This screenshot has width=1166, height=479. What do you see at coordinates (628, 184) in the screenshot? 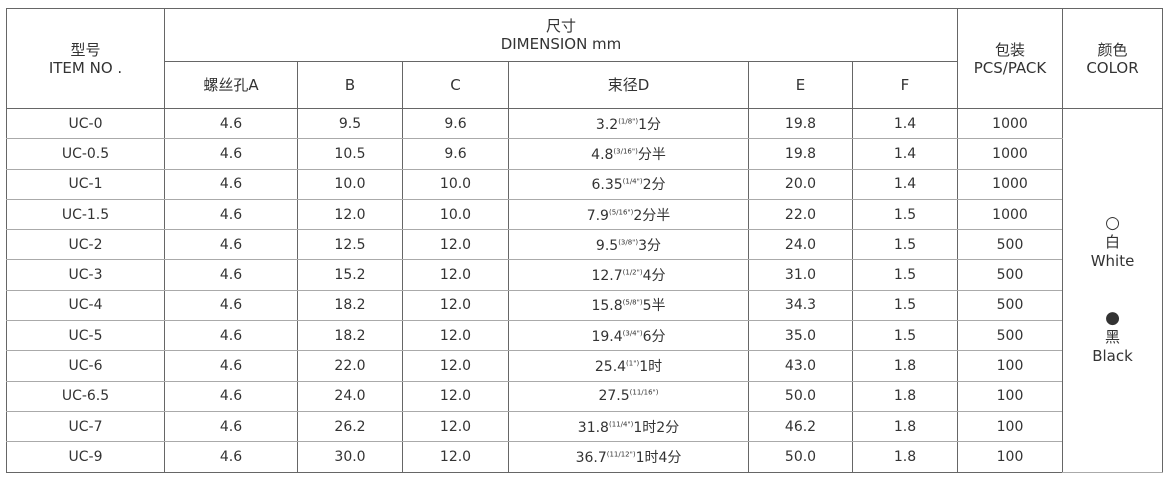
I see `cell-d: 6.35(1/4")2分` at bounding box center [628, 184].